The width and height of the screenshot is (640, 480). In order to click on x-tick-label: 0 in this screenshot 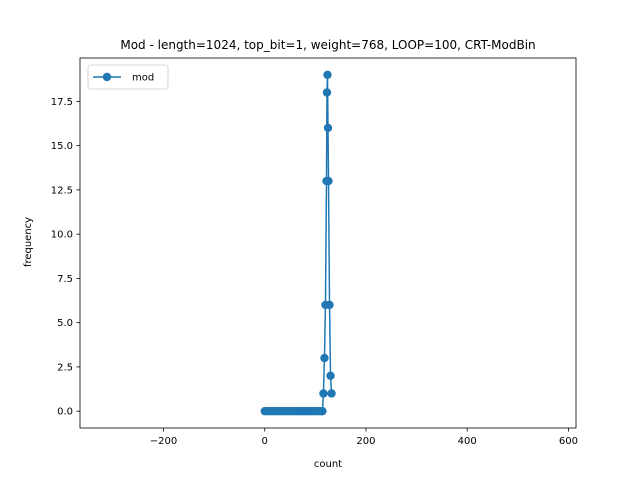, I will do `click(265, 441)`.